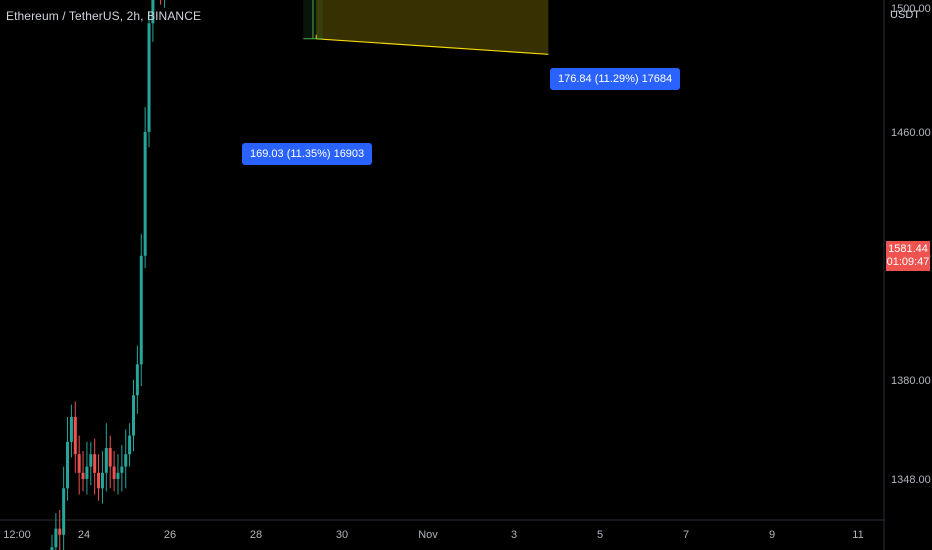 This screenshot has width=932, height=550. What do you see at coordinates (911, 133) in the screenshot?
I see `price-tick-label: 1460.00` at bounding box center [911, 133].